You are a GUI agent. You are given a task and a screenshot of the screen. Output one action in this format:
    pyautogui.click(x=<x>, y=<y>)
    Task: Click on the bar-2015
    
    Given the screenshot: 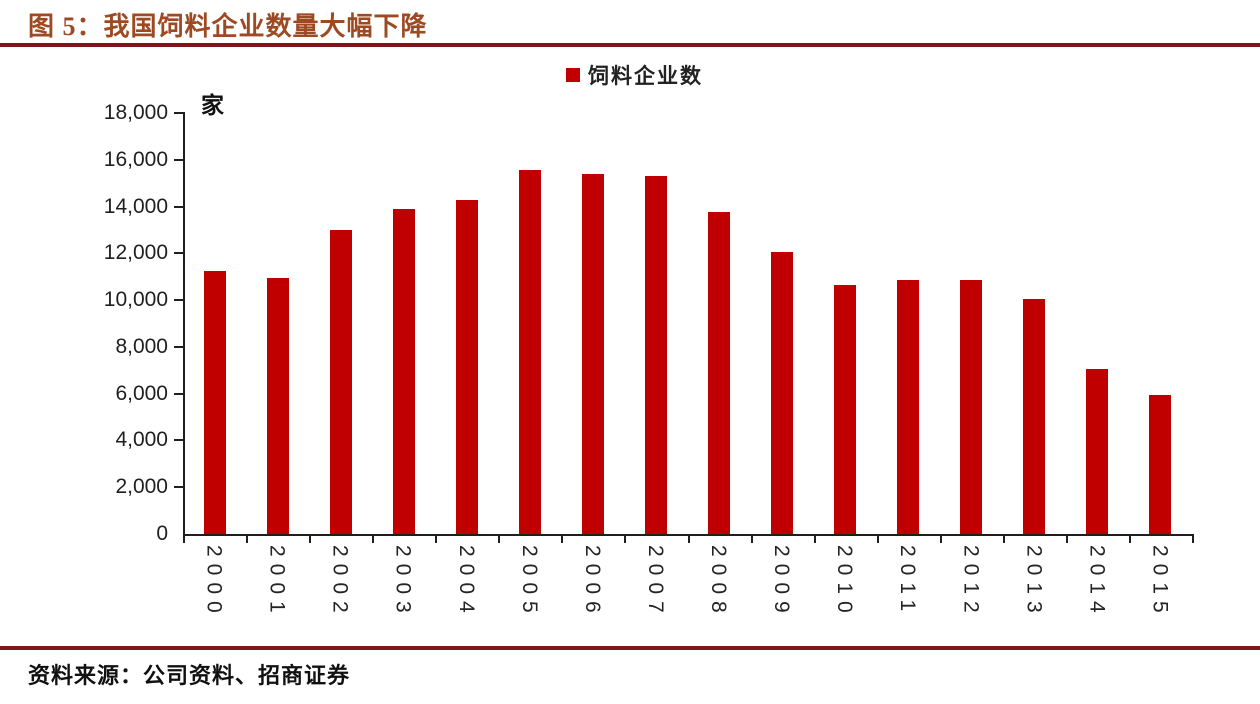 What is the action you would take?
    pyautogui.click(x=1160, y=464)
    